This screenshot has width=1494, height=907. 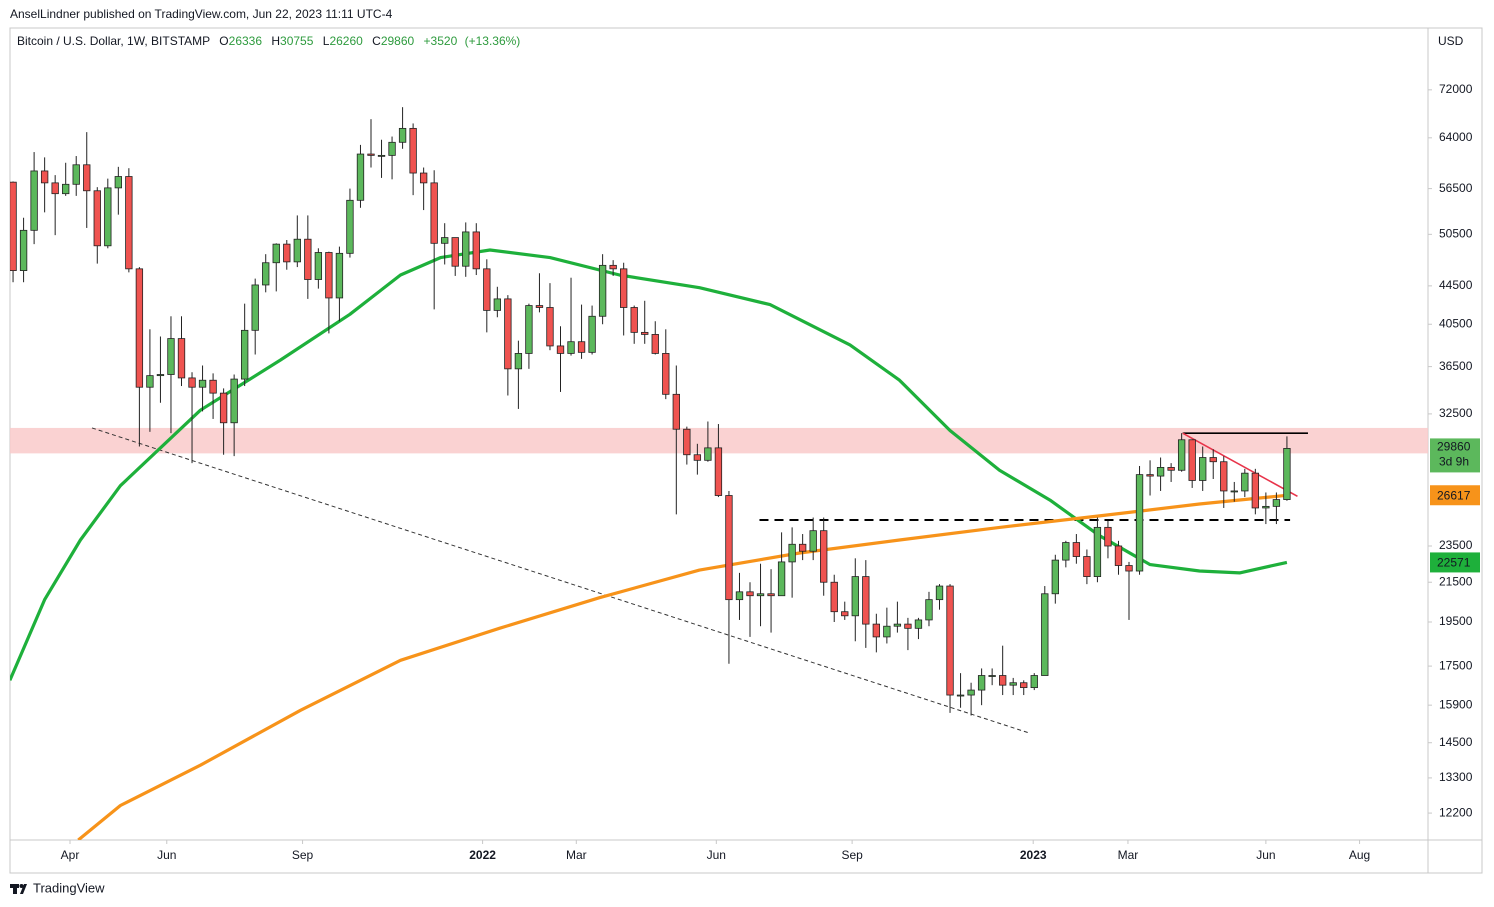 What do you see at coordinates (1359, 855) in the screenshot?
I see `x-tick-label: Aug` at bounding box center [1359, 855].